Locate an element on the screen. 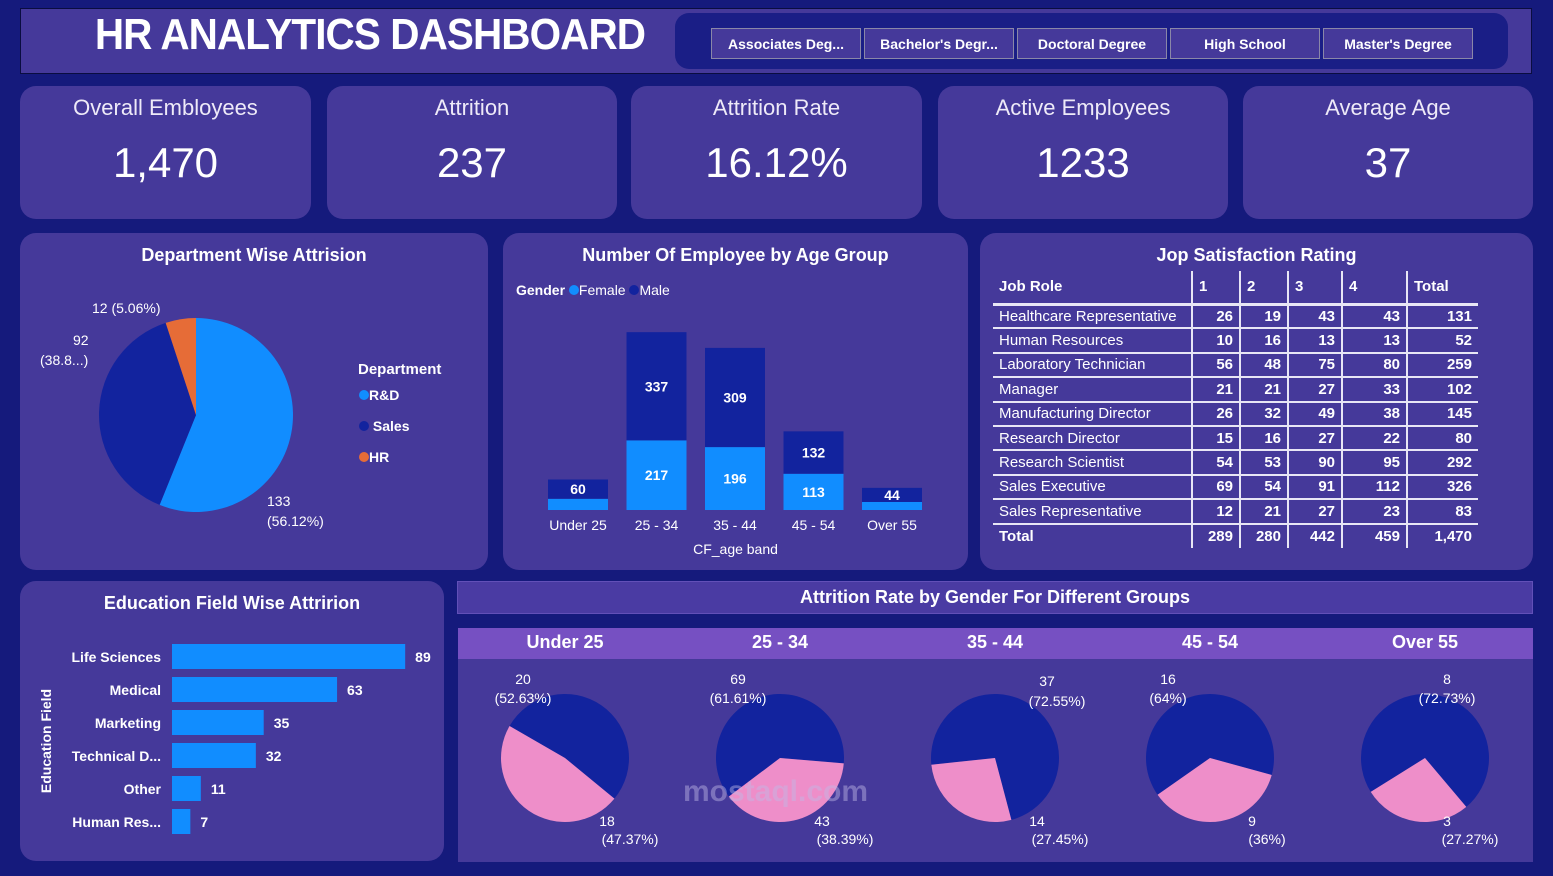 This screenshot has height=876, width=1553. kpi-value: 237 is located at coordinates (472, 162).